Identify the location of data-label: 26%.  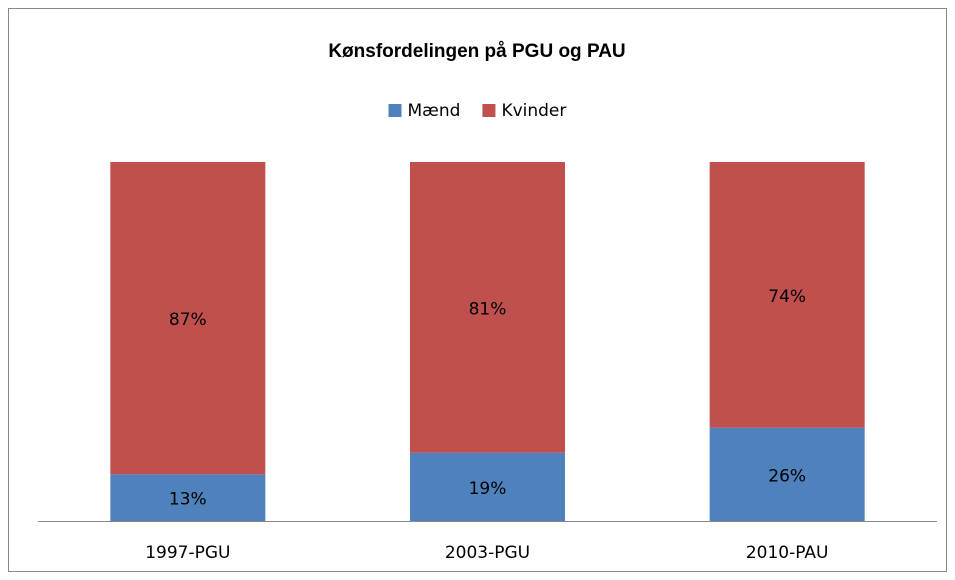
(787, 476).